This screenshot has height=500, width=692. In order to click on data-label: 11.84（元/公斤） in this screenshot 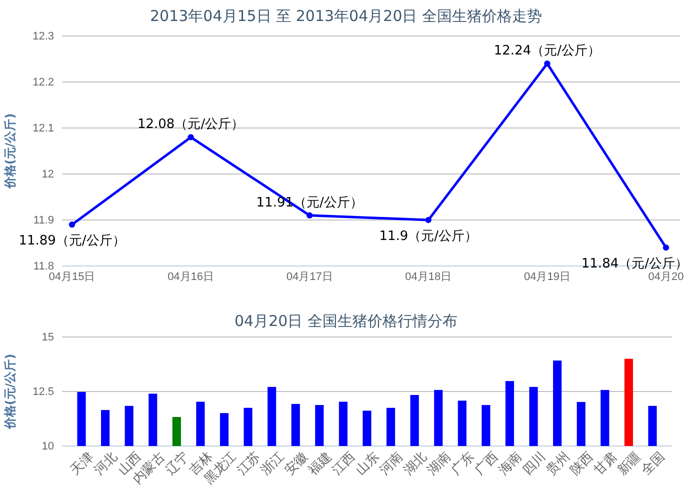, I will do `click(634, 264)`.